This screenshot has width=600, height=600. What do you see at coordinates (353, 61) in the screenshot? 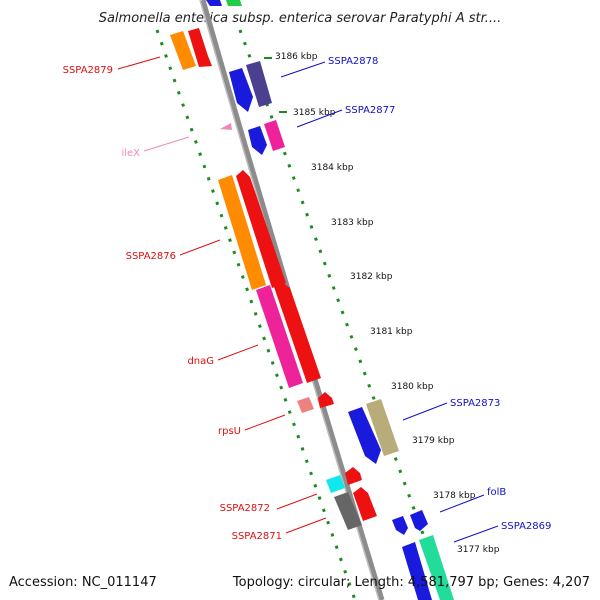
I see `gene-label-SSPA2878: SSPA2878` at bounding box center [353, 61].